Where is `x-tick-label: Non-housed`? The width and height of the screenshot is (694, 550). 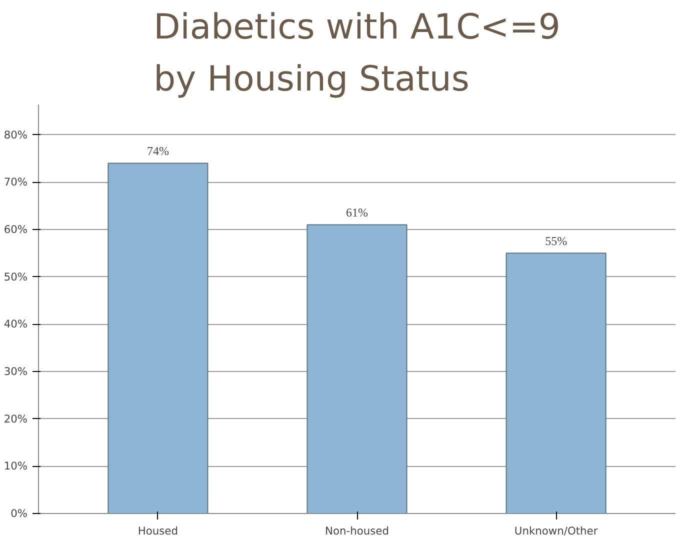
x-tick-label: Non-housed is located at coordinates (357, 531).